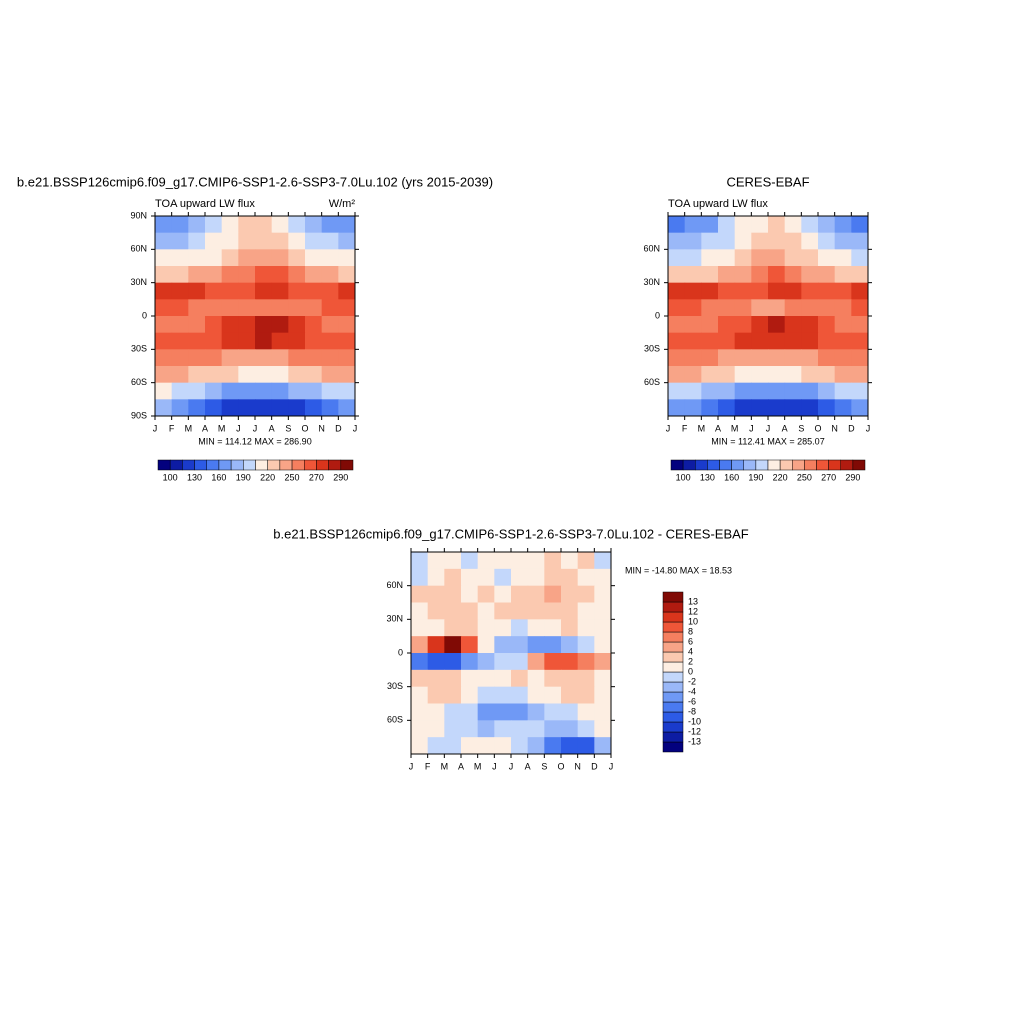  I want to click on y-tick-label: 0, so click(400, 652).